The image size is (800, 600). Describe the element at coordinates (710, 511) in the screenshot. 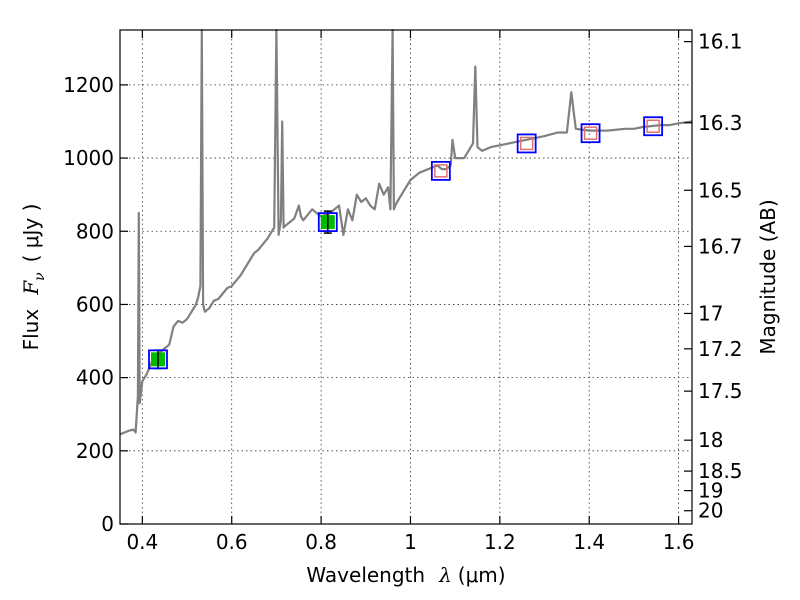

I see `magnitude-tick-label: 20` at that location.